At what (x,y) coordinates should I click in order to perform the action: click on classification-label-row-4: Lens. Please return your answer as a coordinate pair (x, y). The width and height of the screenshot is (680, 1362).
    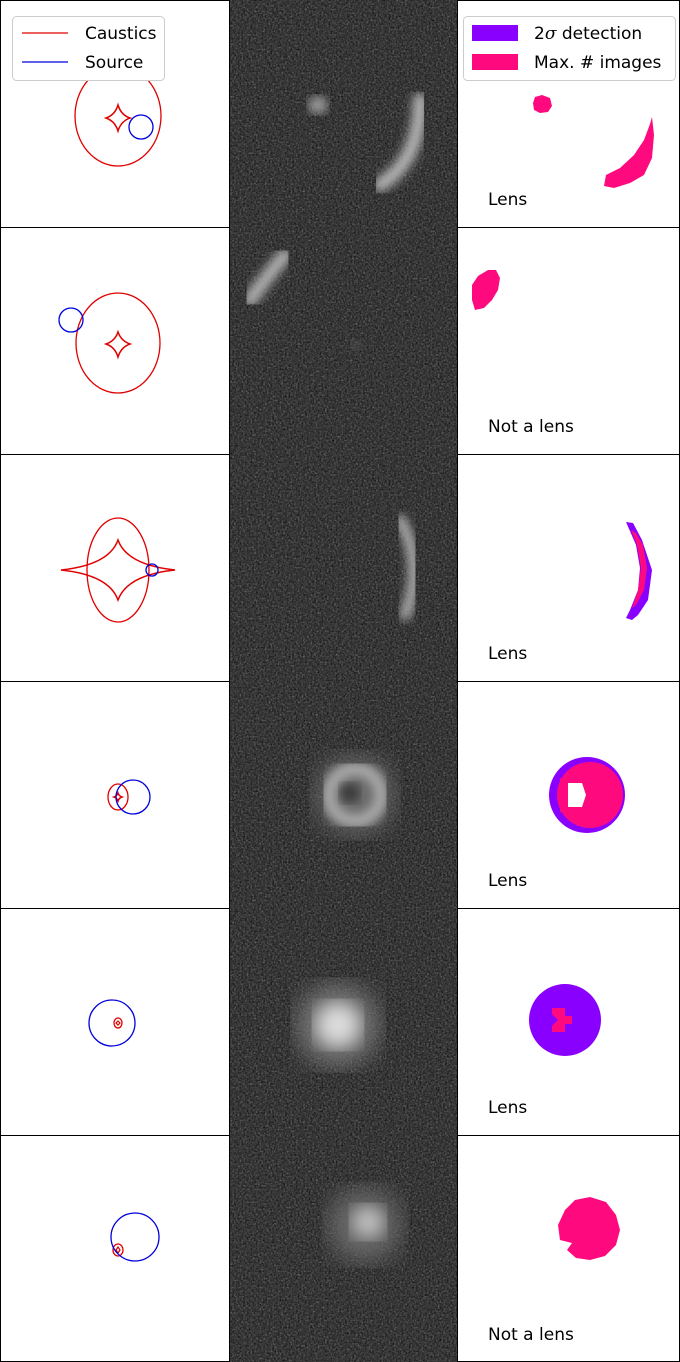
    Looking at the image, I should click on (507, 881).